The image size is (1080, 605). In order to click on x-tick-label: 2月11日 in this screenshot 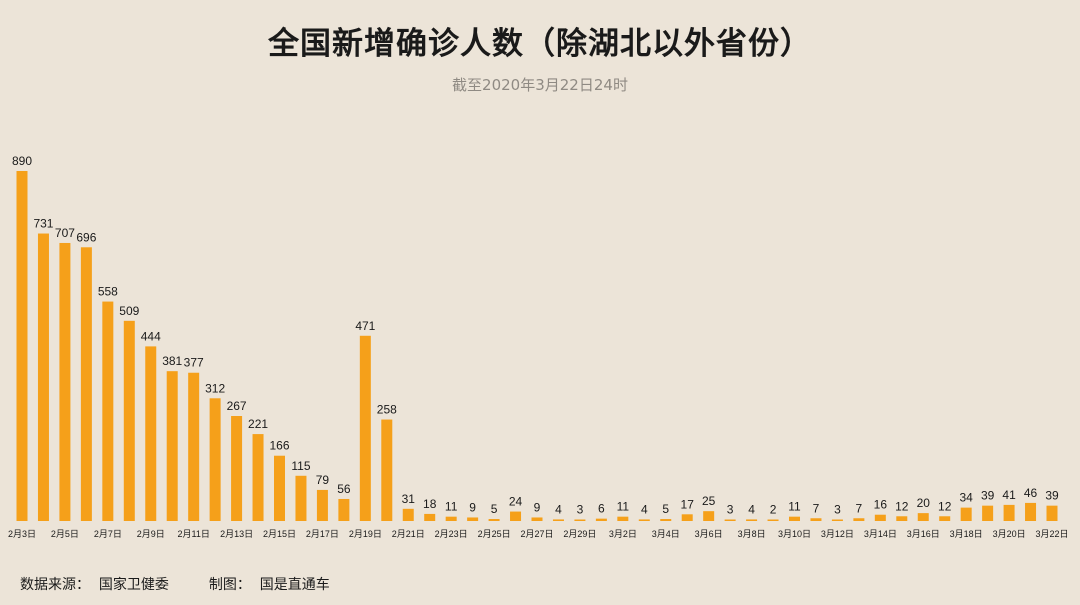, I will do `click(193, 534)`.